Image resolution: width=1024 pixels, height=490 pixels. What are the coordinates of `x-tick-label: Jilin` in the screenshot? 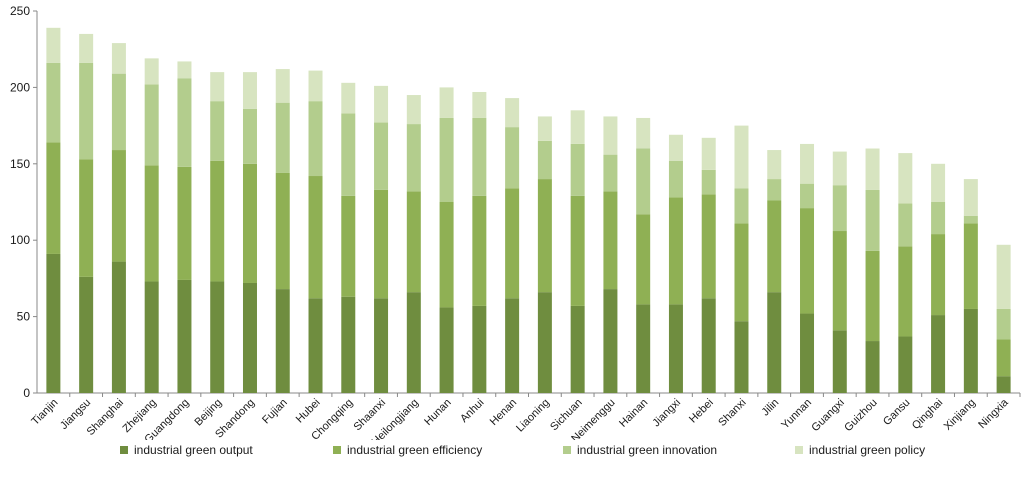 It's located at (770, 408).